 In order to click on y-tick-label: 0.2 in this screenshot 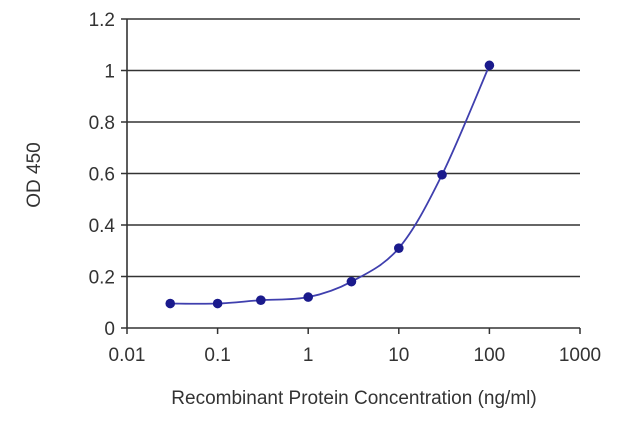, I will do `click(102, 278)`.